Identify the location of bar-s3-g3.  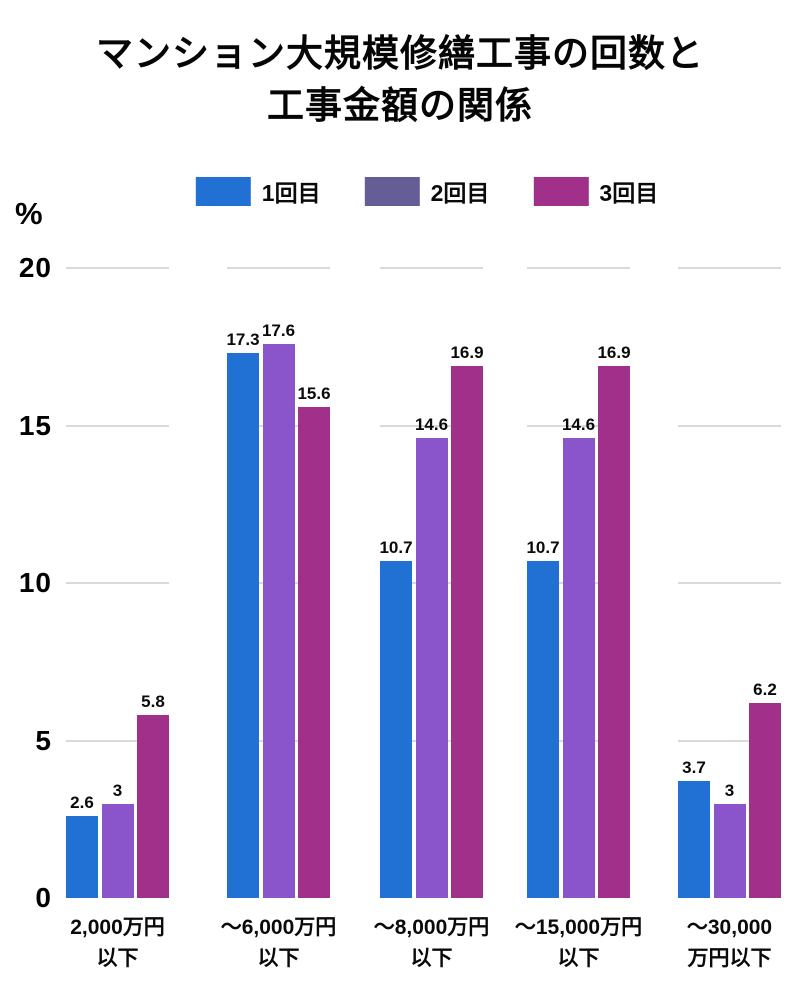
(467, 631).